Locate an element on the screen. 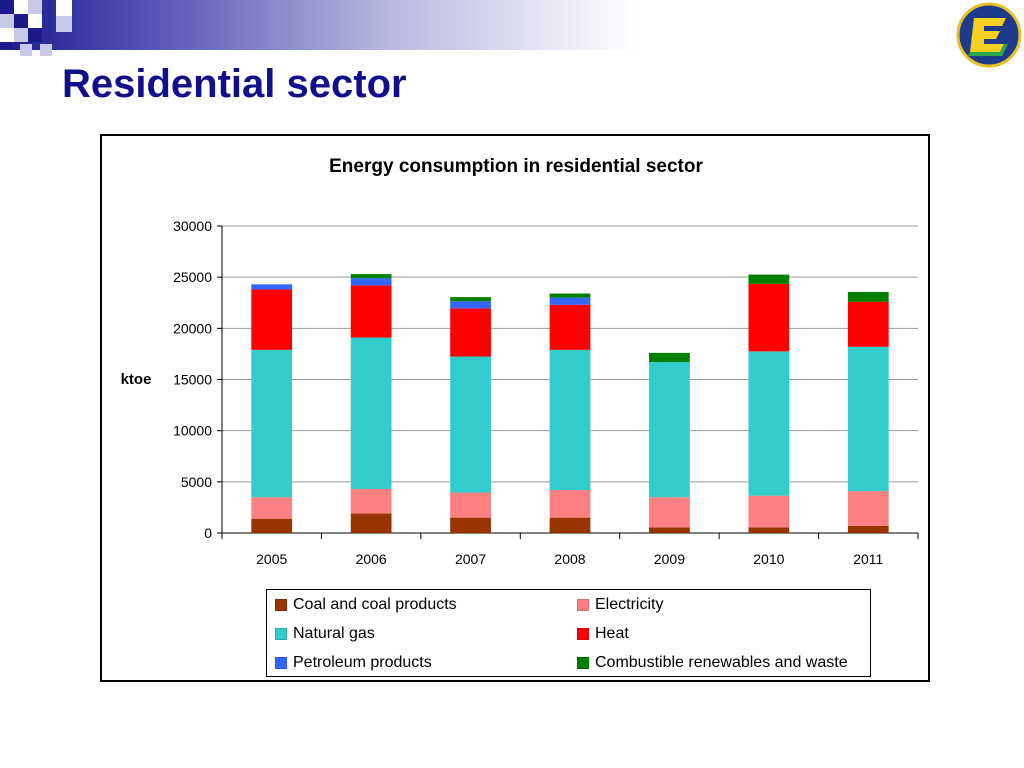 The height and width of the screenshot is (768, 1024). legend-item: Electricity is located at coordinates (620, 605).